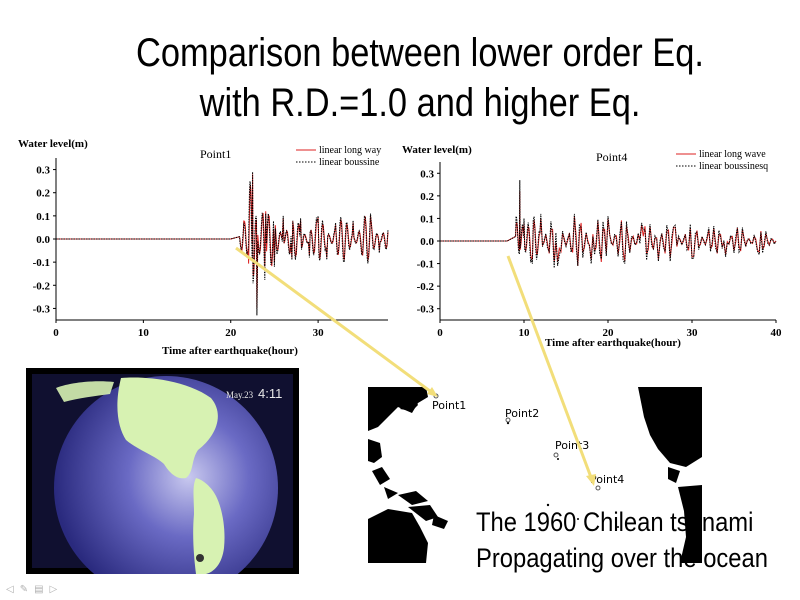 The image size is (800, 600). I want to click on chart2-legend-2: linear boussinesq, so click(733, 166).